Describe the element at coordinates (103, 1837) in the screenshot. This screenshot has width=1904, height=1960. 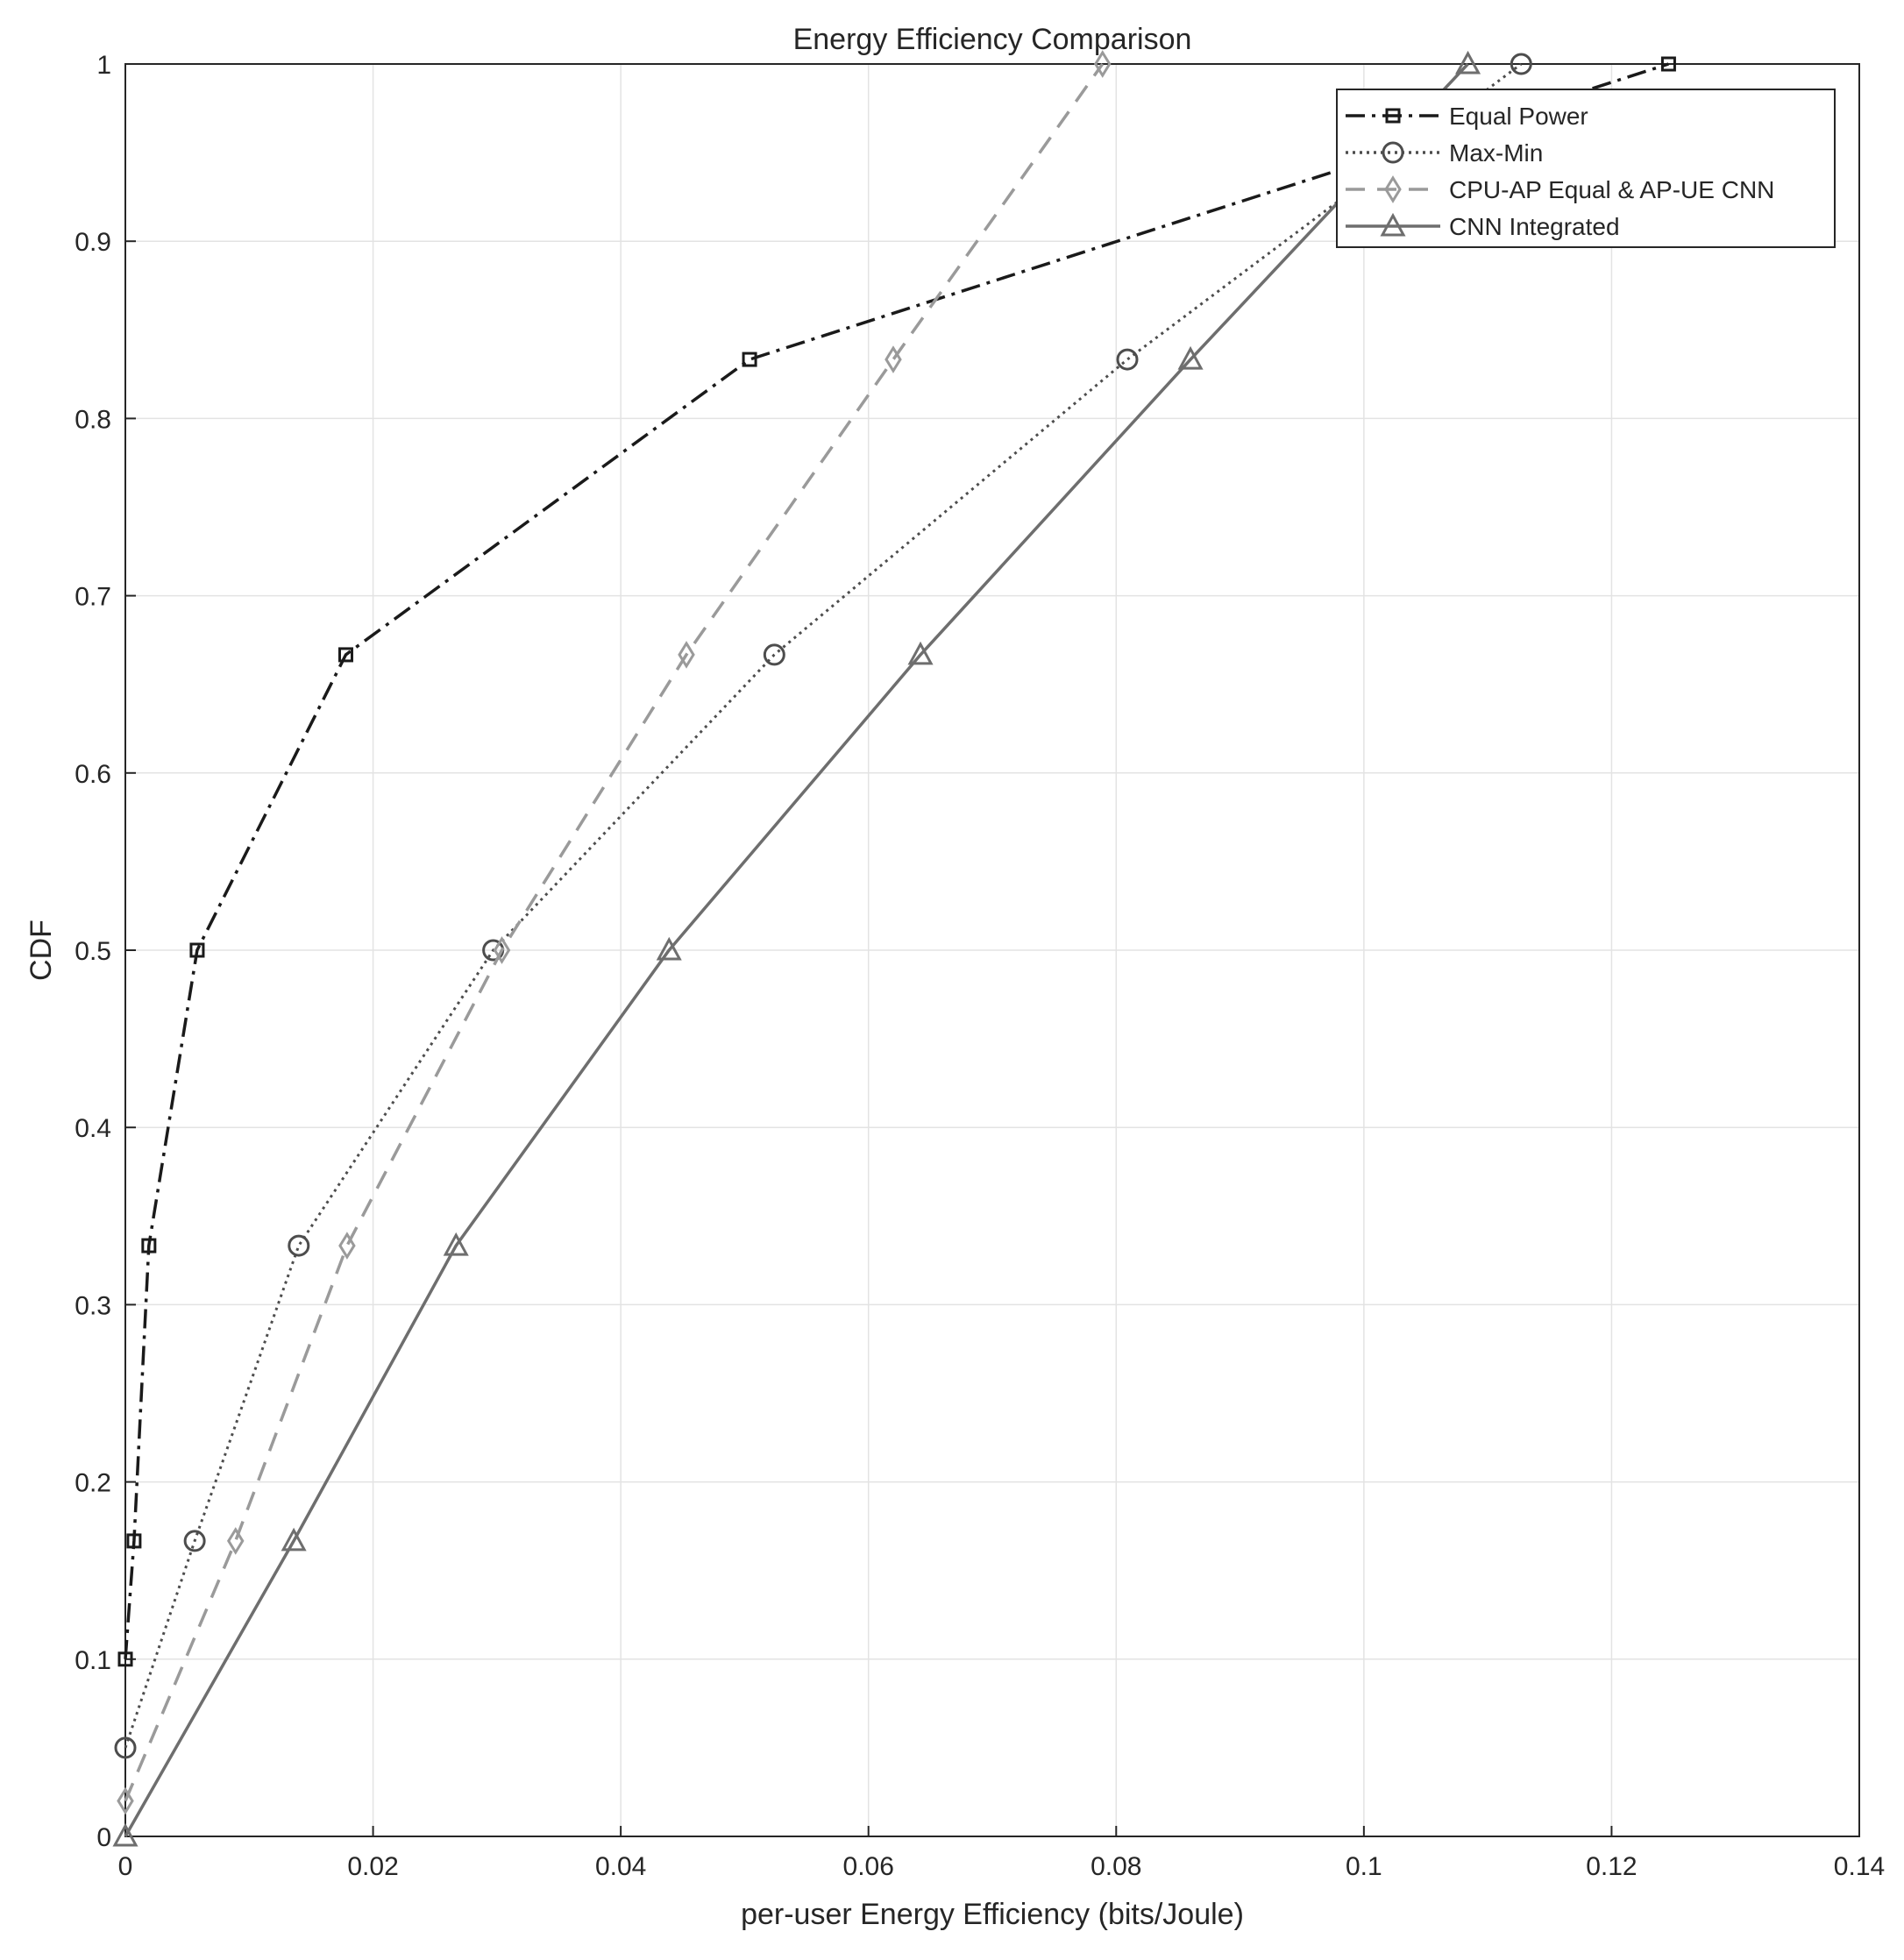
I see `y-tick-label: 0` at that location.